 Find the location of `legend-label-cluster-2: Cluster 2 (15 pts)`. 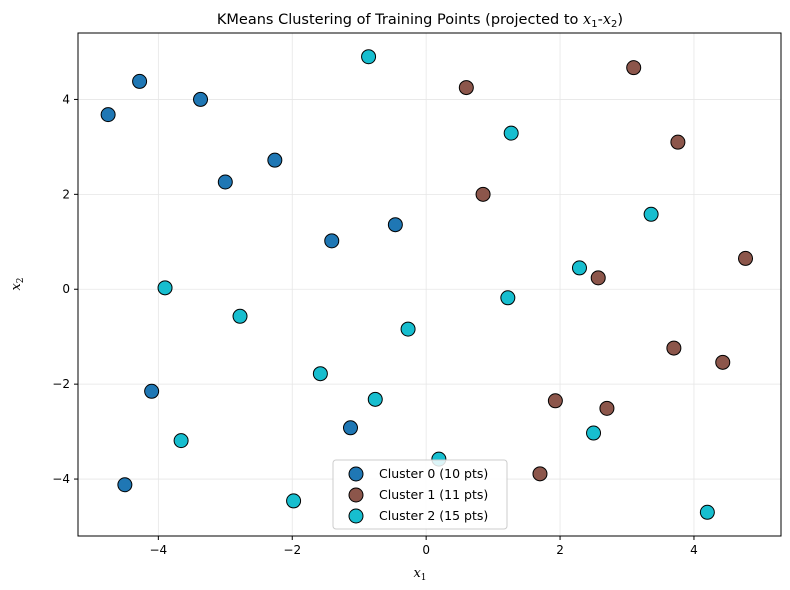

legend-label-cluster-2: Cluster 2 (15 pts) is located at coordinates (433, 515).